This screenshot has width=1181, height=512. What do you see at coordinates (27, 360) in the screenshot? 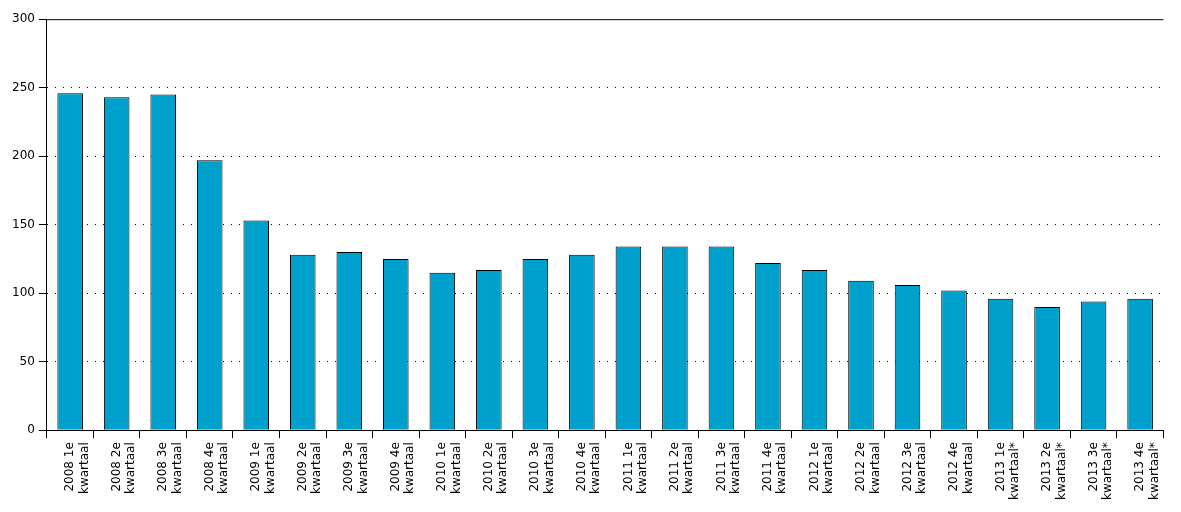
I see `y-tick-label: 50` at bounding box center [27, 360].